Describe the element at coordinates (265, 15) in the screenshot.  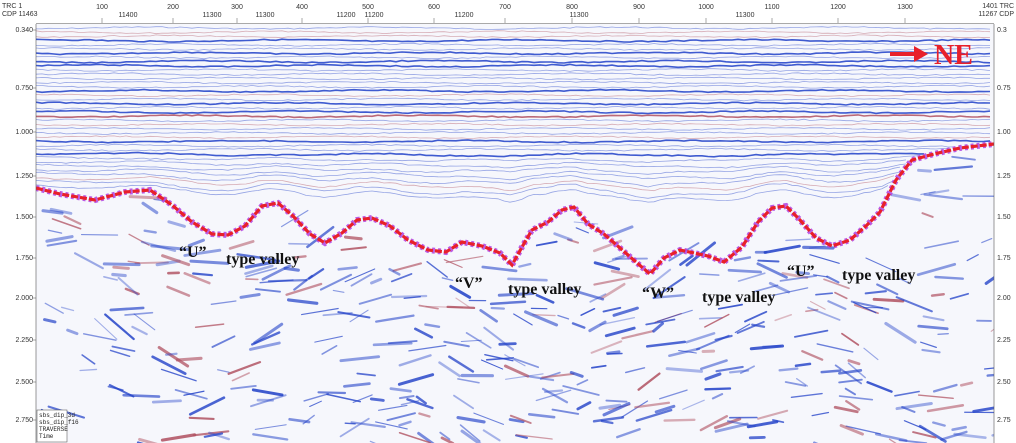
I see `cdp-tick-label: 11300` at that location.